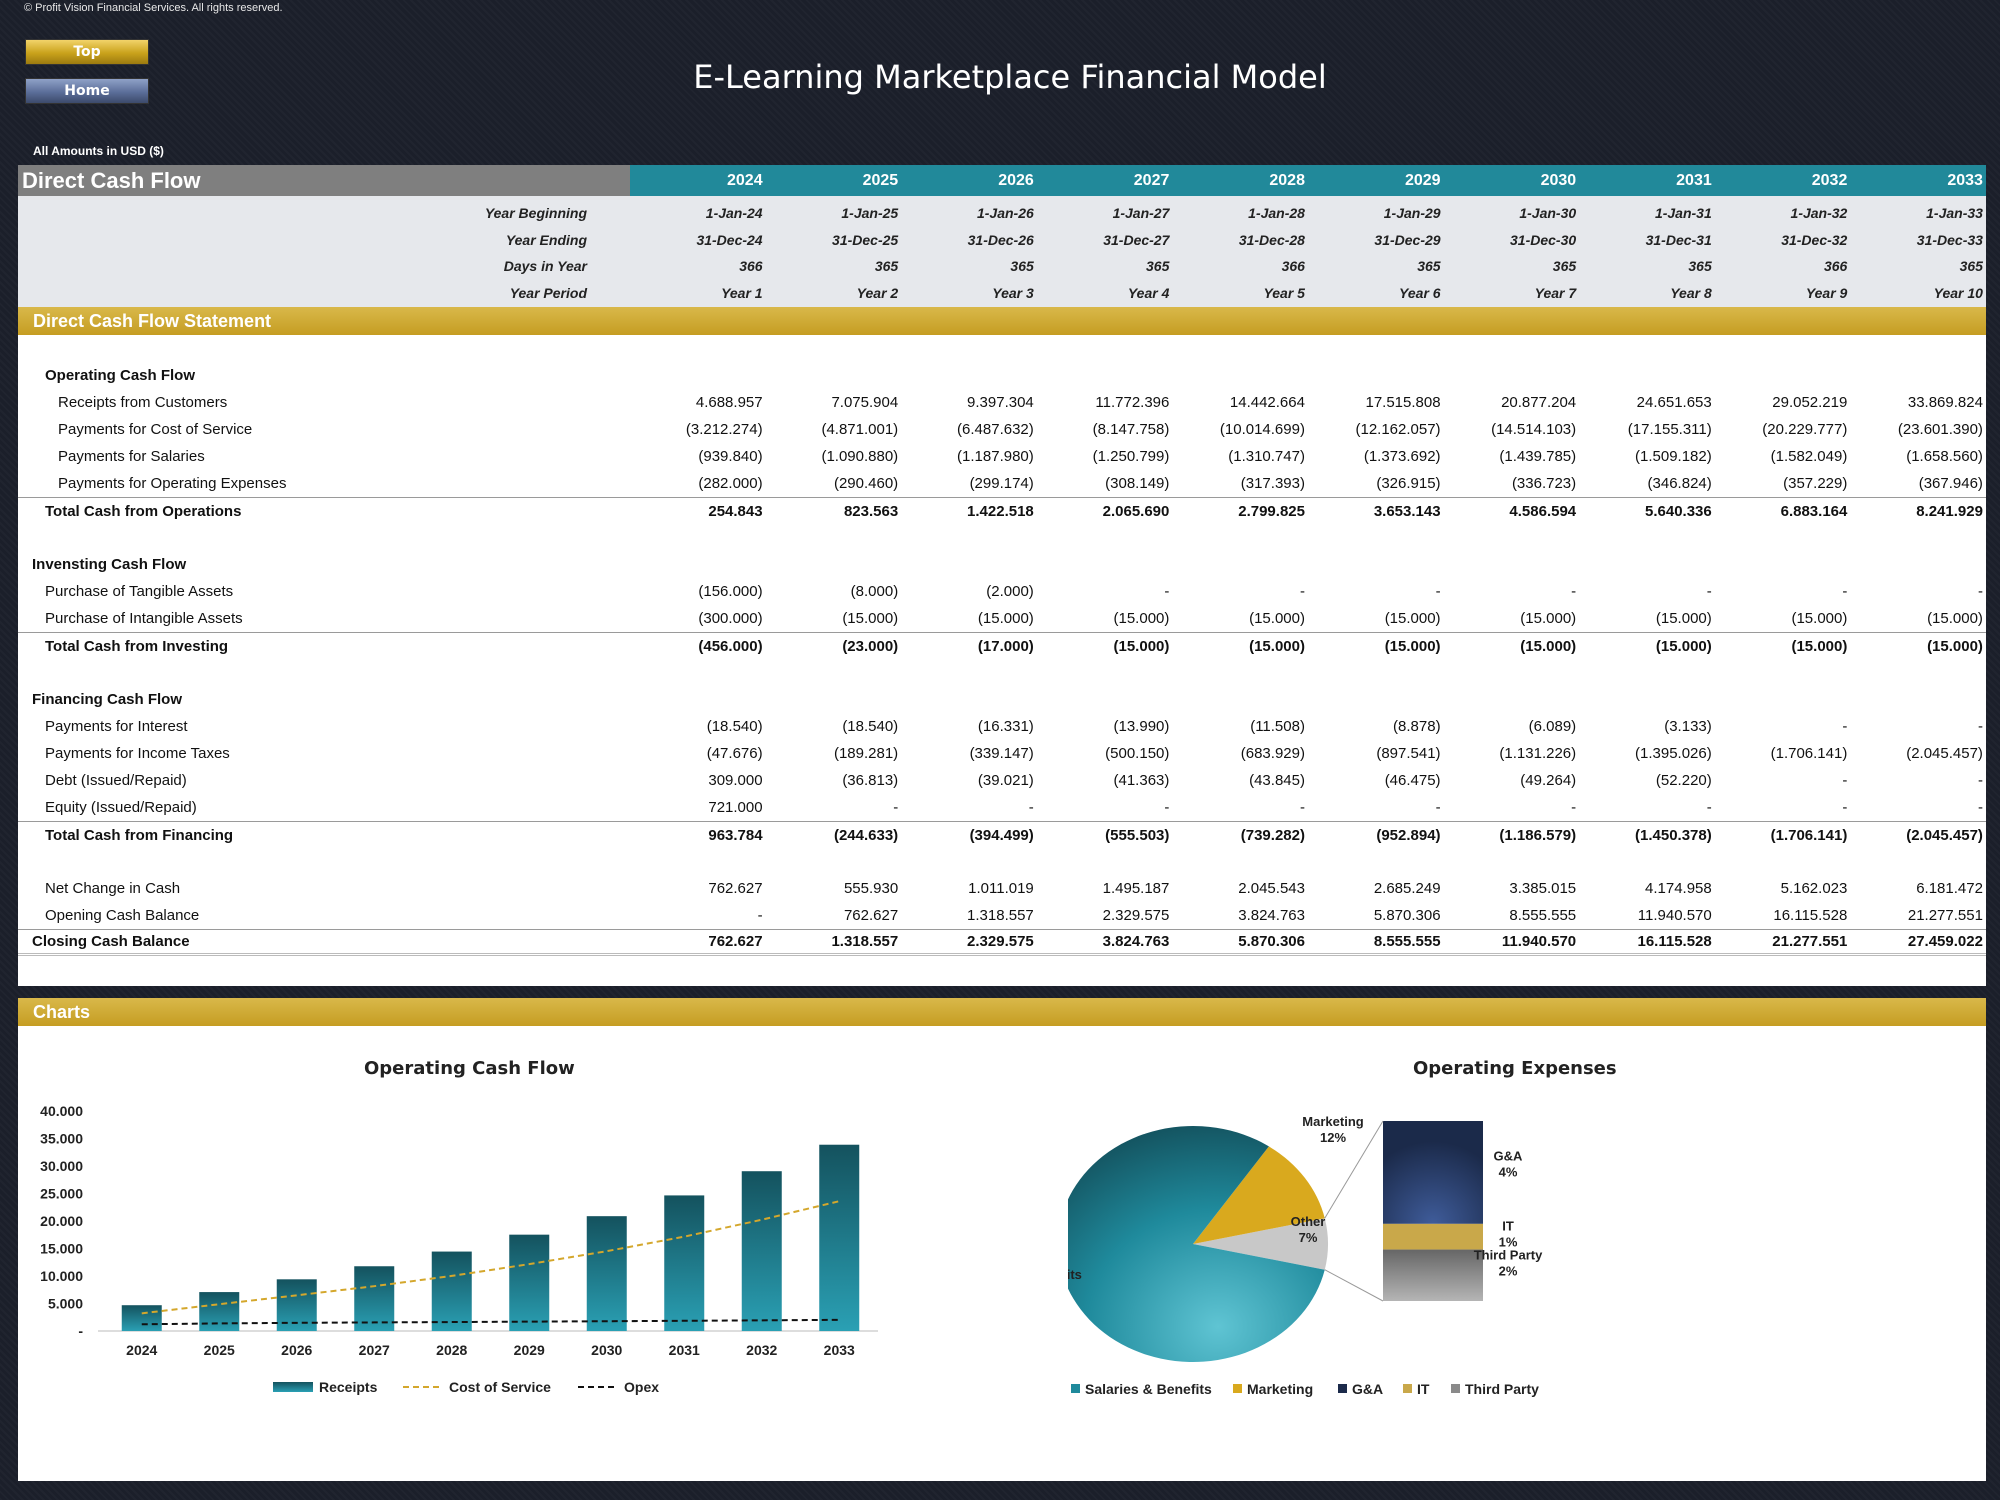  What do you see at coordinates (1132, 402) in the screenshot?
I see `cell-value: 11.772.396` at bounding box center [1132, 402].